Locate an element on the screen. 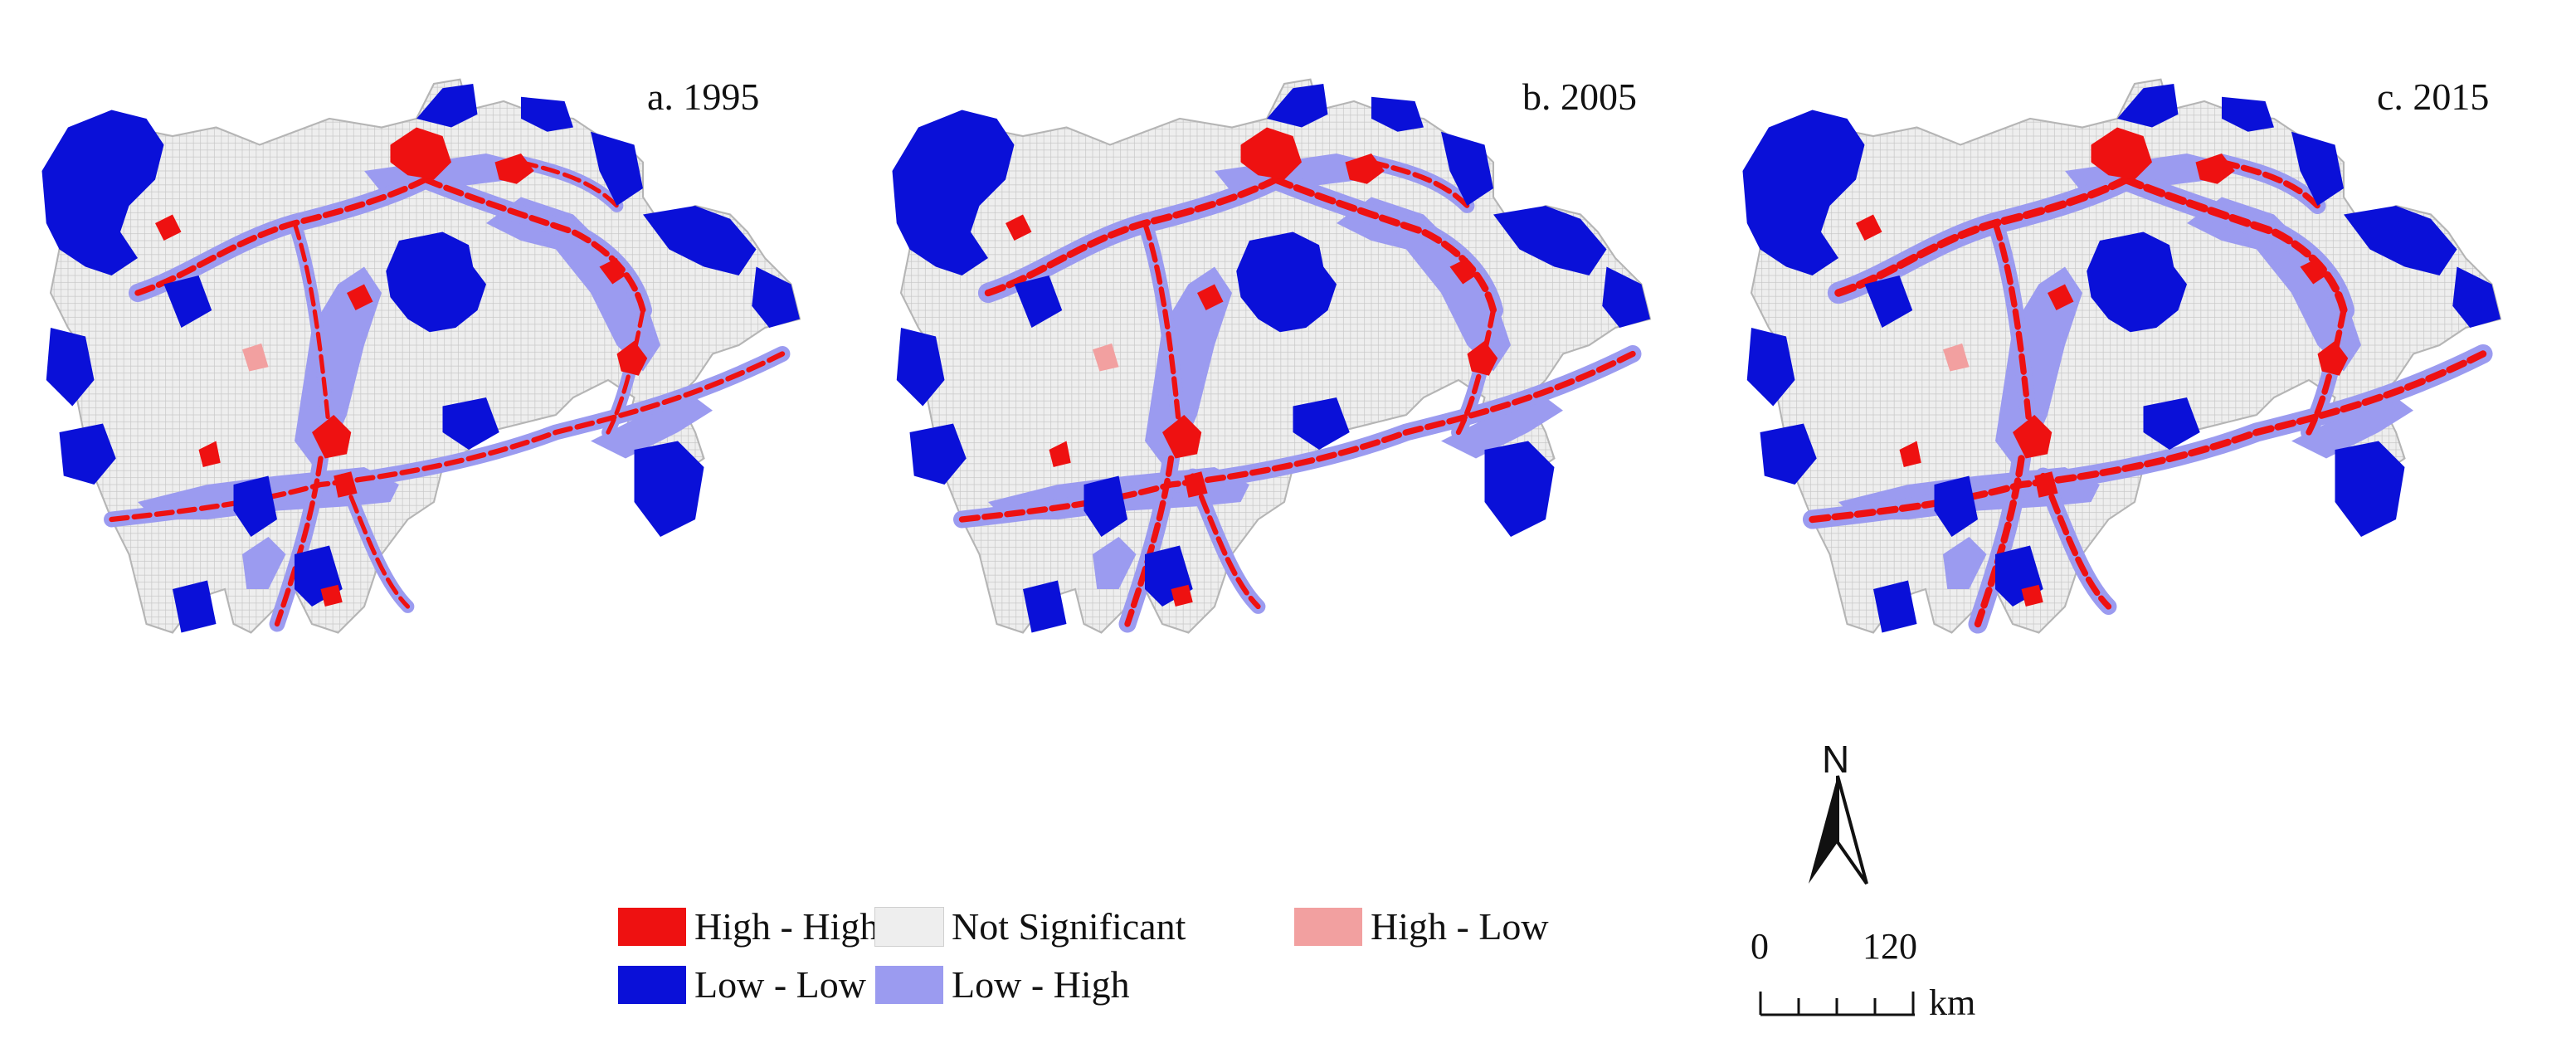 Image resolution: width=2576 pixels, height=1038 pixels. legend-label: Not Significant is located at coordinates (1069, 926).